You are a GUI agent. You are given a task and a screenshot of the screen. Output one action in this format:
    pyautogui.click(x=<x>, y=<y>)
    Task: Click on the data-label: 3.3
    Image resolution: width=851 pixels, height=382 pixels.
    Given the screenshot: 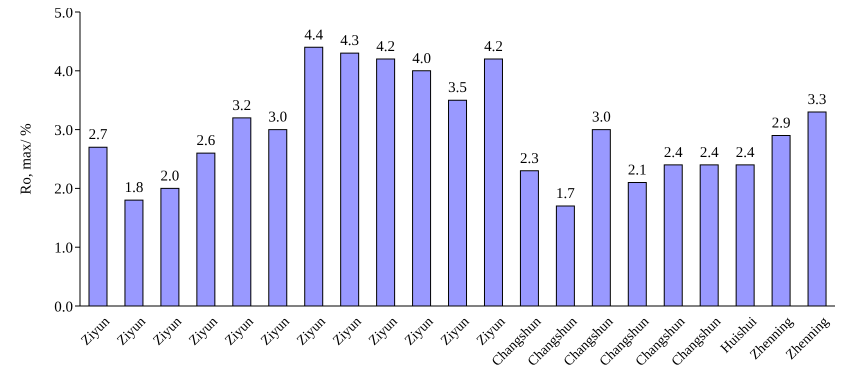 What is the action you would take?
    pyautogui.click(x=817, y=100)
    